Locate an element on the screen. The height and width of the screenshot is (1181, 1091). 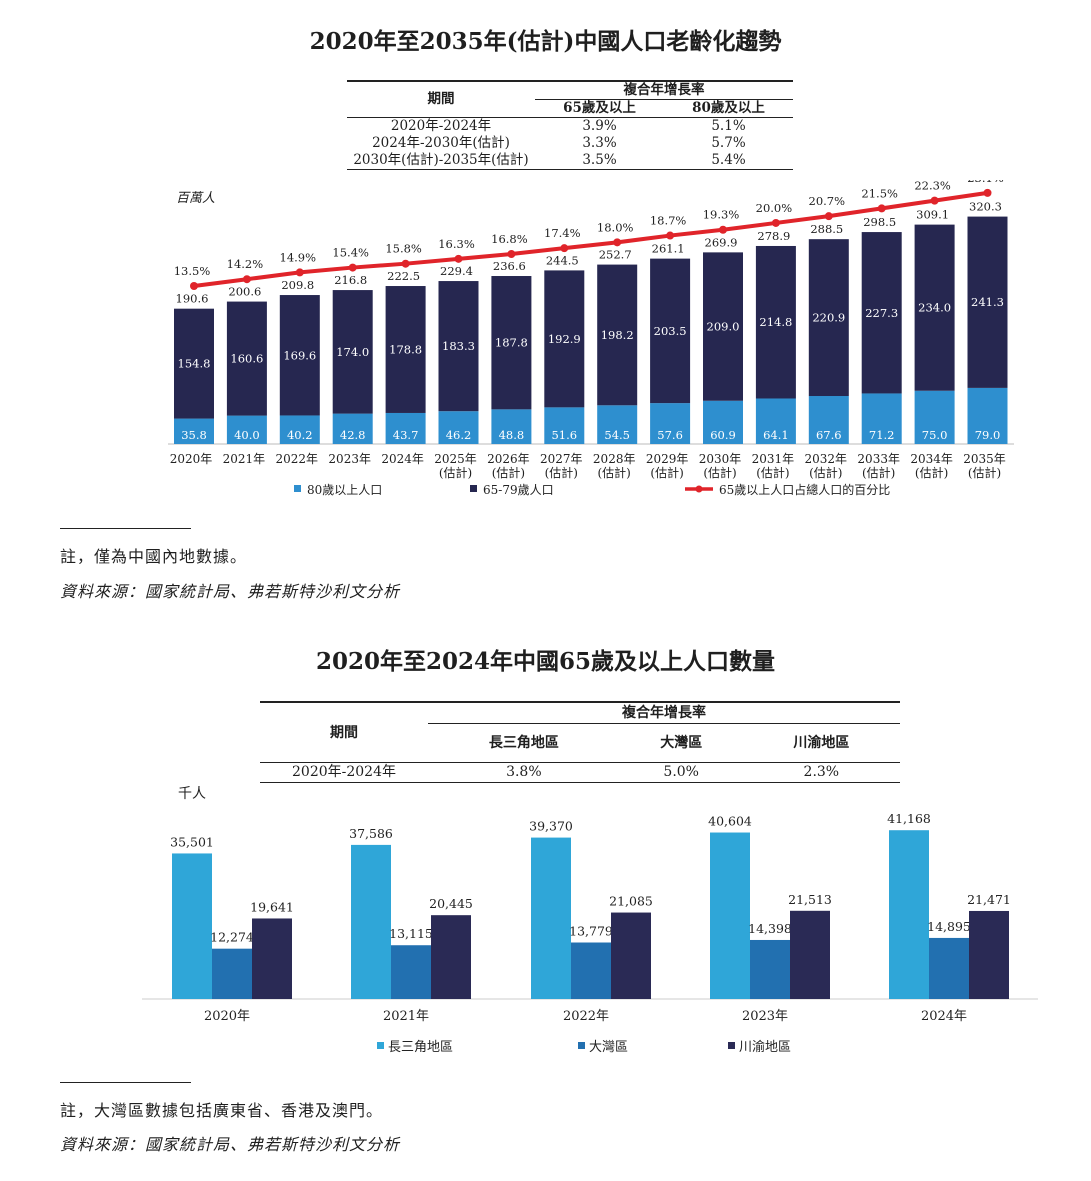
data-label-65-79: 174.0 is located at coordinates (352, 352).